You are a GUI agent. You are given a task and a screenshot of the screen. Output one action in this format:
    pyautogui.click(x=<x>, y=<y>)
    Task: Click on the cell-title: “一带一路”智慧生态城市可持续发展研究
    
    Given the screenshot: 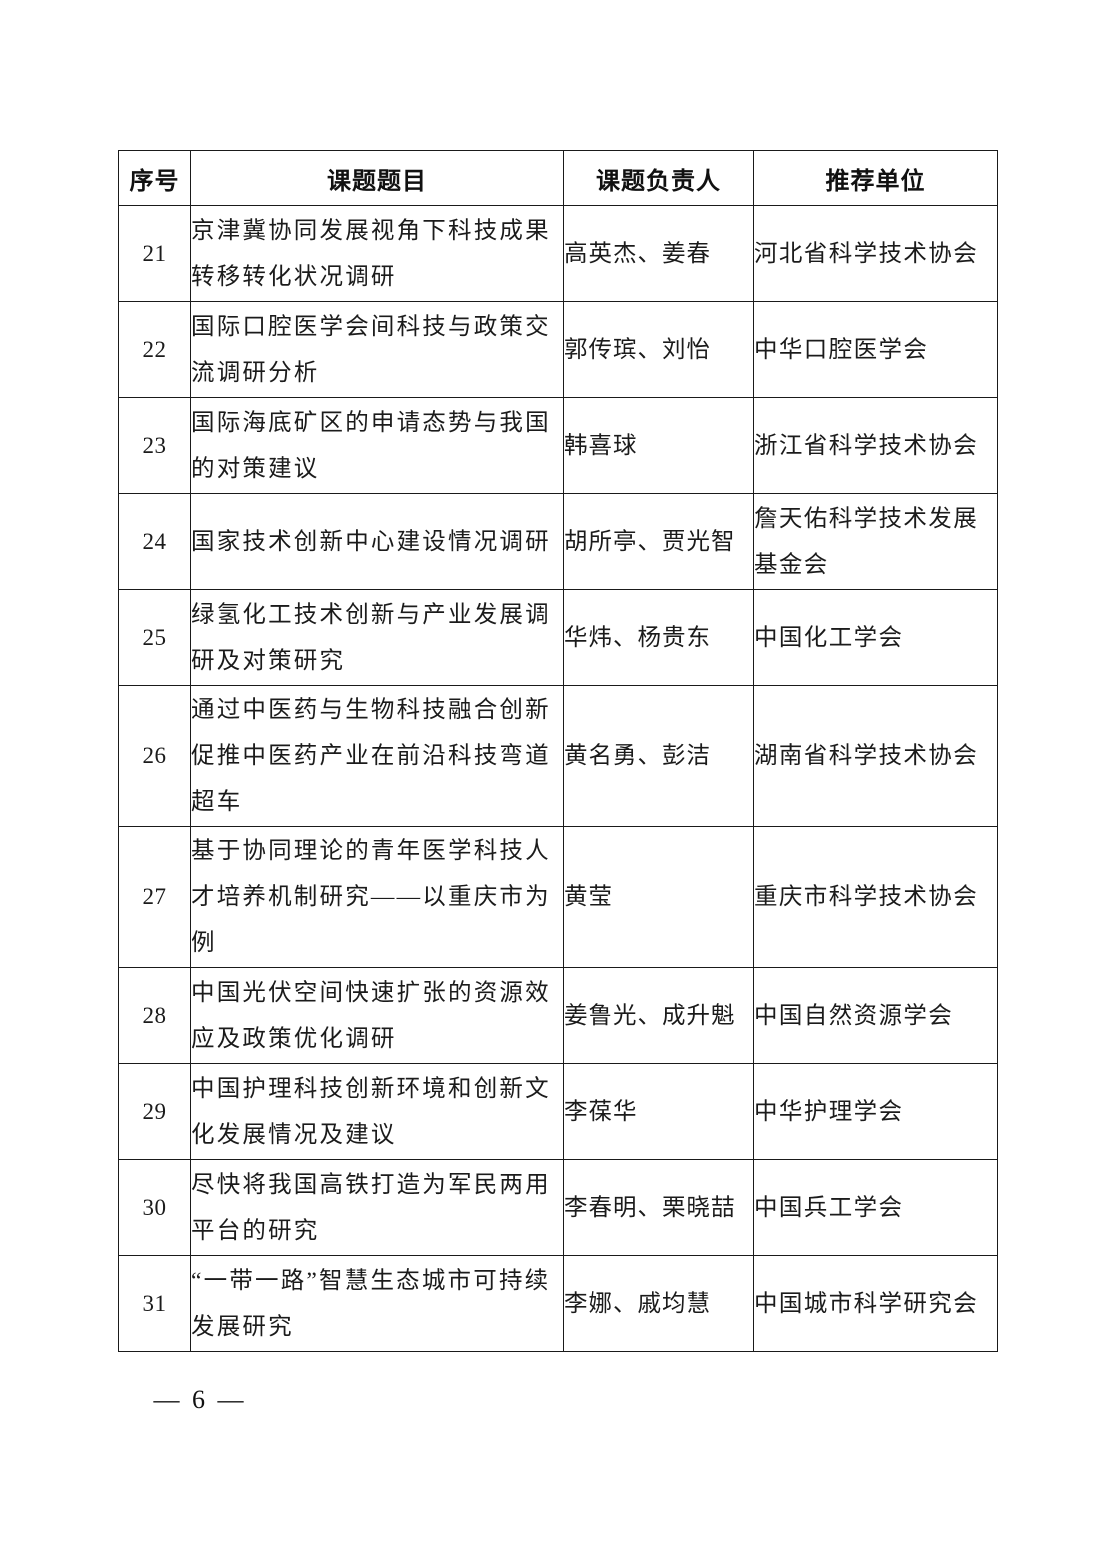 What is the action you would take?
    pyautogui.click(x=377, y=1303)
    